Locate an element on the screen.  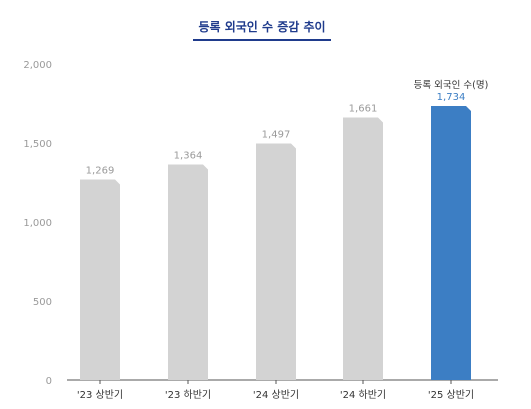
chart-annotation: 등록 외국인 수(명) is located at coordinates (451, 85).